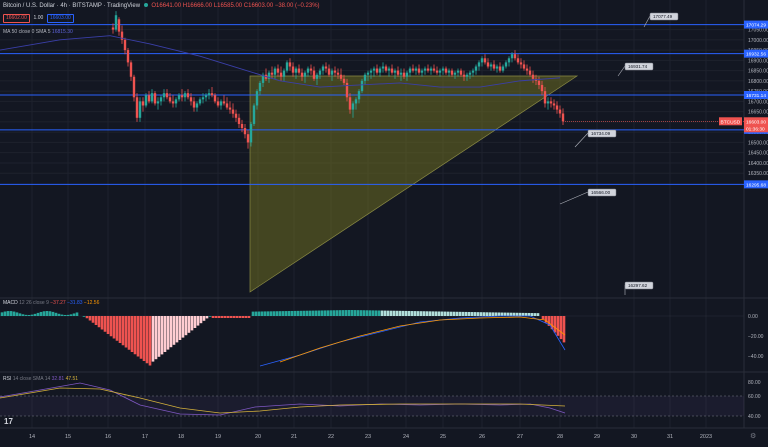 The width and height of the screenshot is (768, 447). Describe the element at coordinates (758, 82) in the screenshot. I see `price-axis-tick: 16800.00` at that location.